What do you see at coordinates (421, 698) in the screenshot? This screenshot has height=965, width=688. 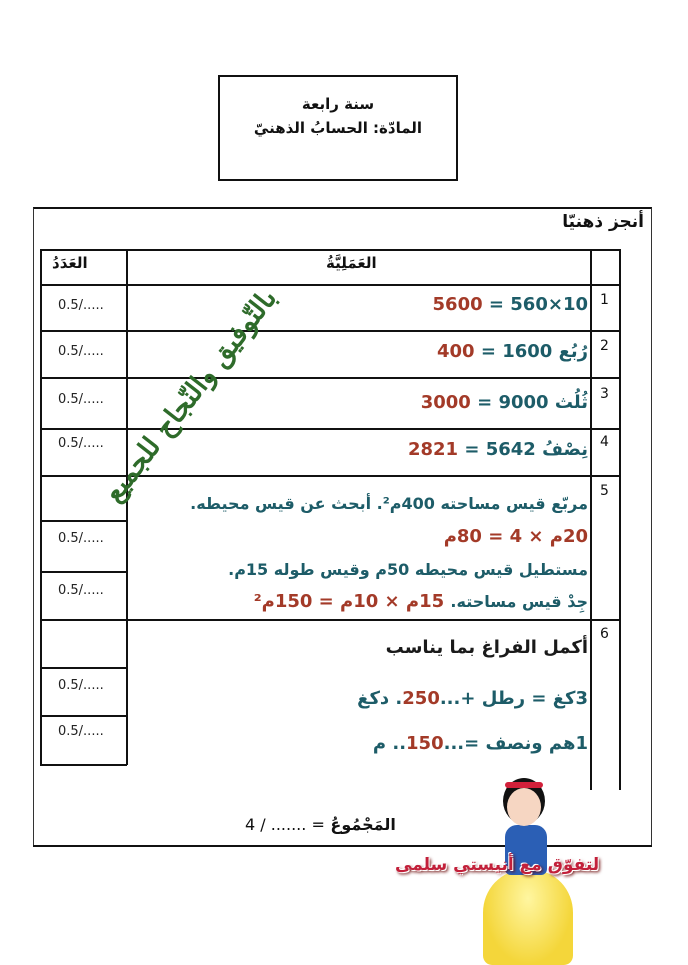 I see `answer: 250` at bounding box center [421, 698].